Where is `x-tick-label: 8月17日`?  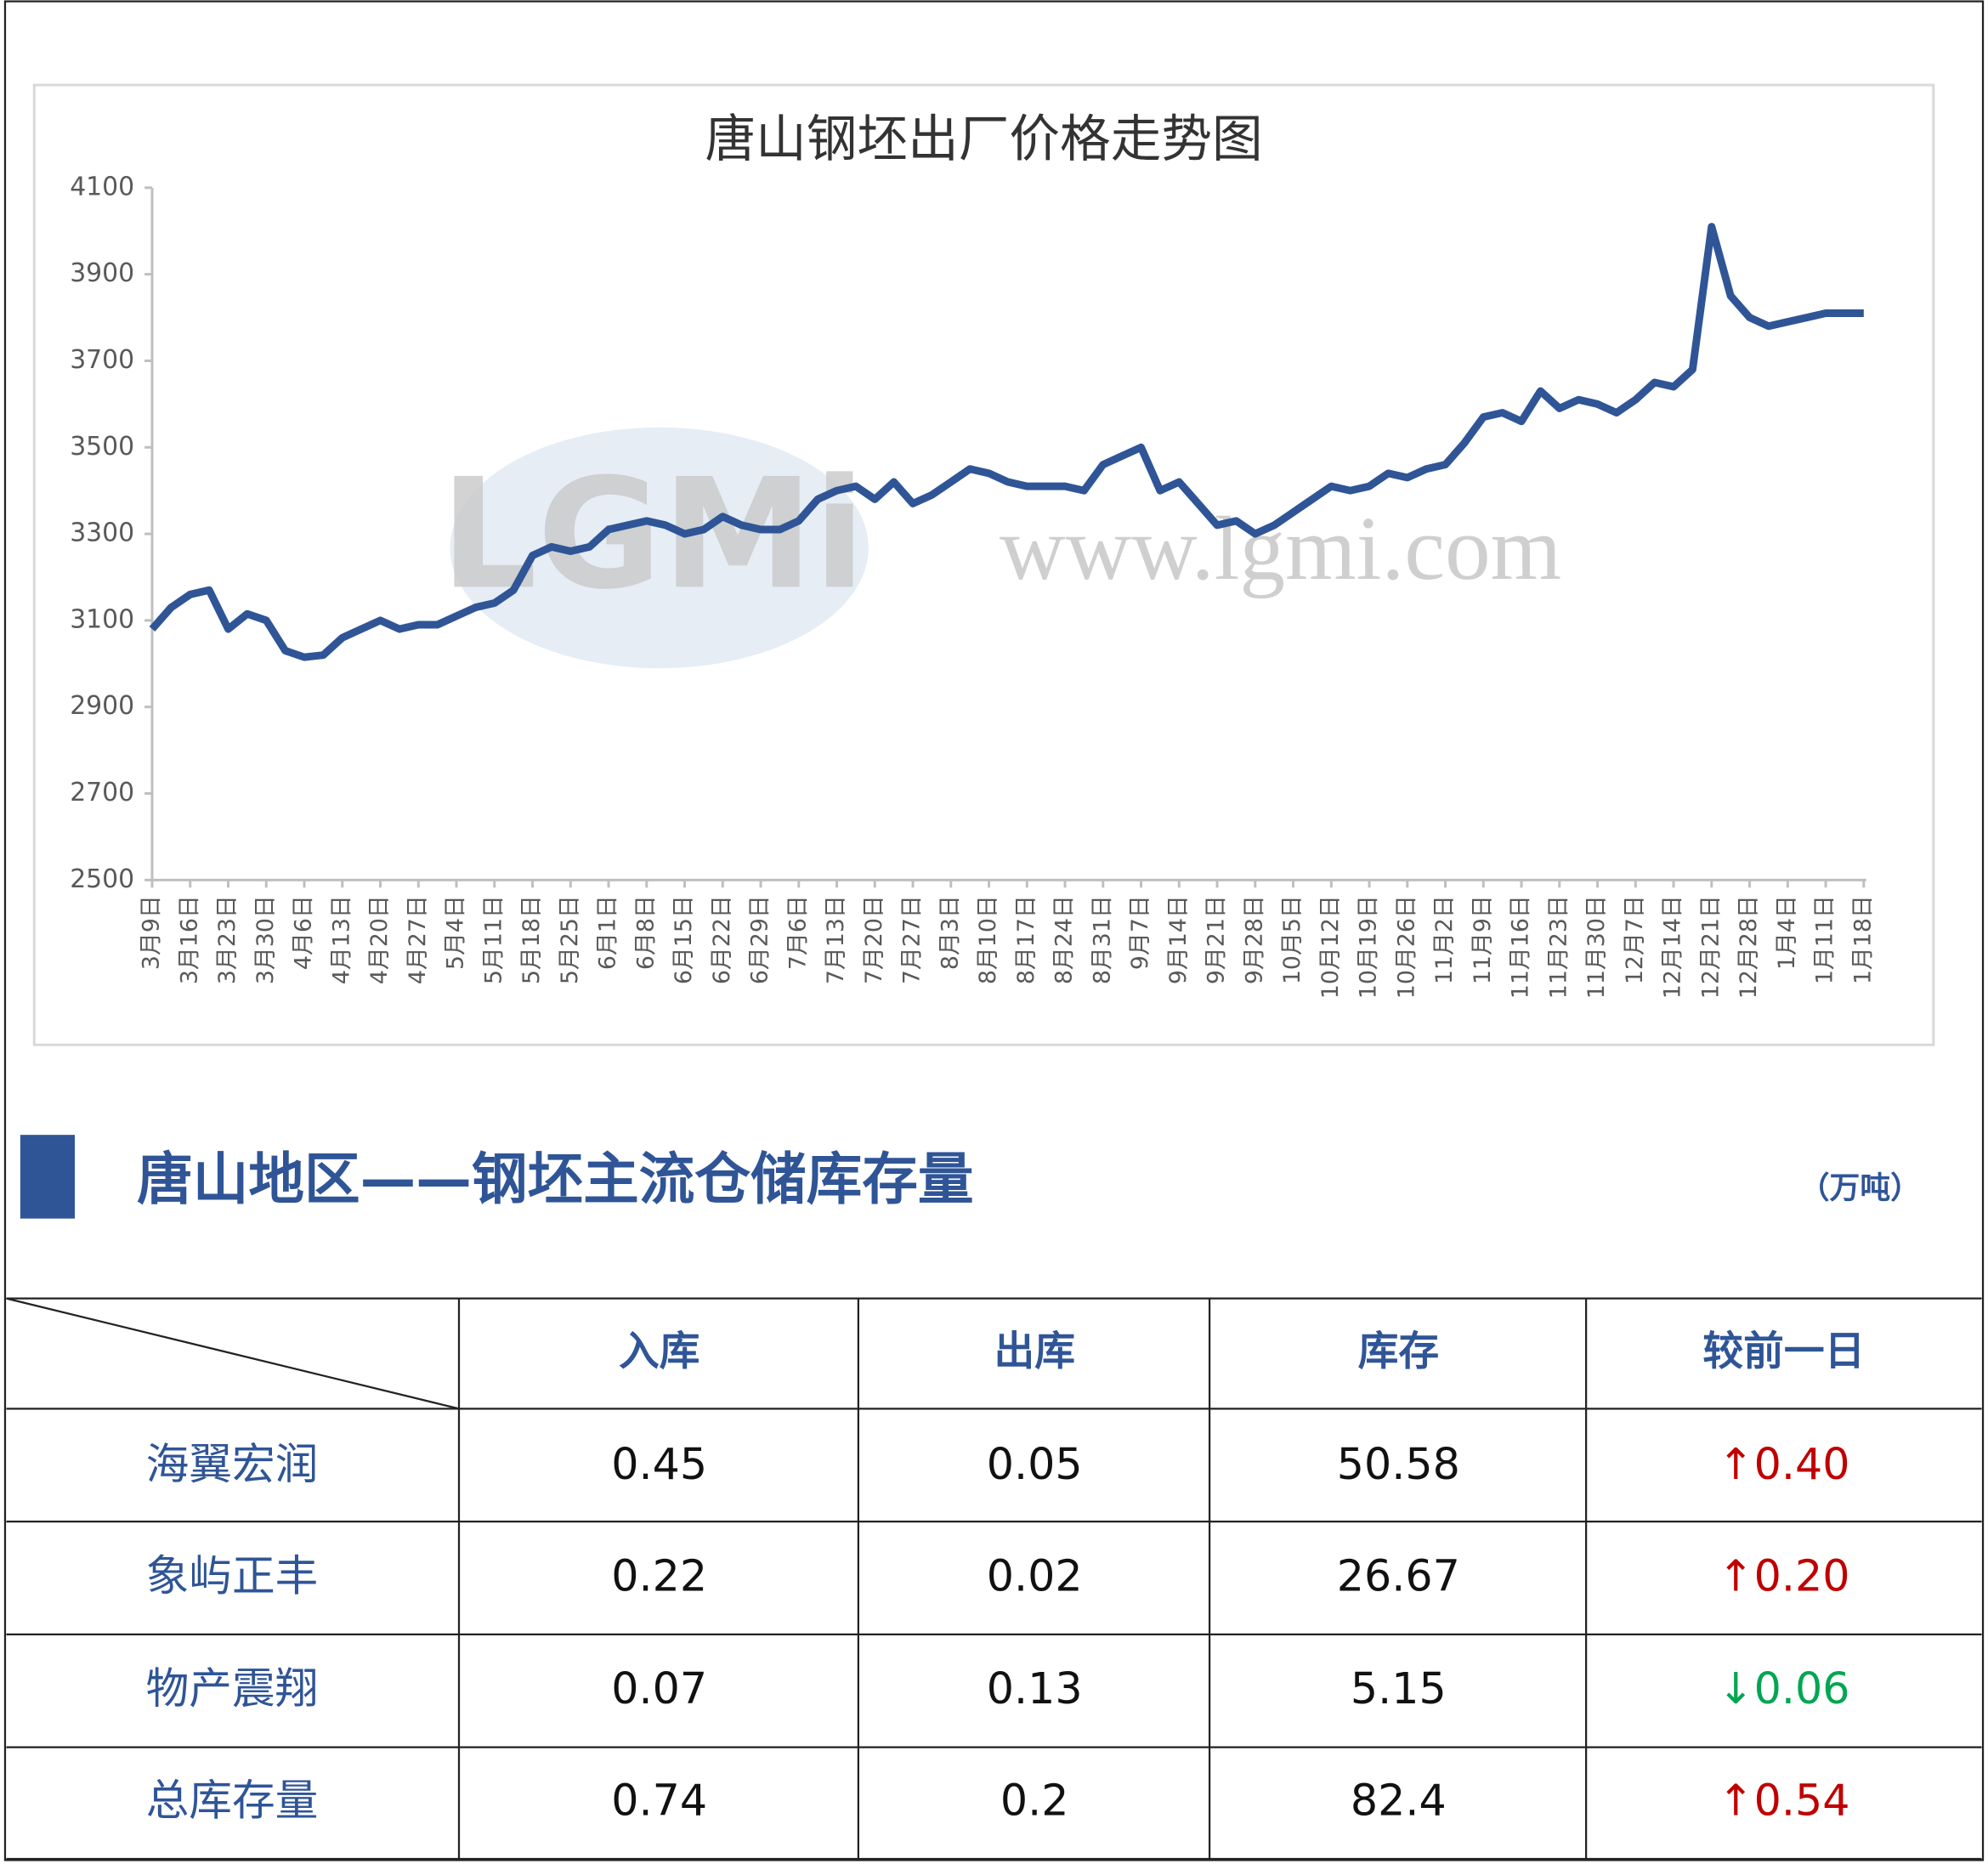 x-tick-label: 8月17日 is located at coordinates (1026, 939).